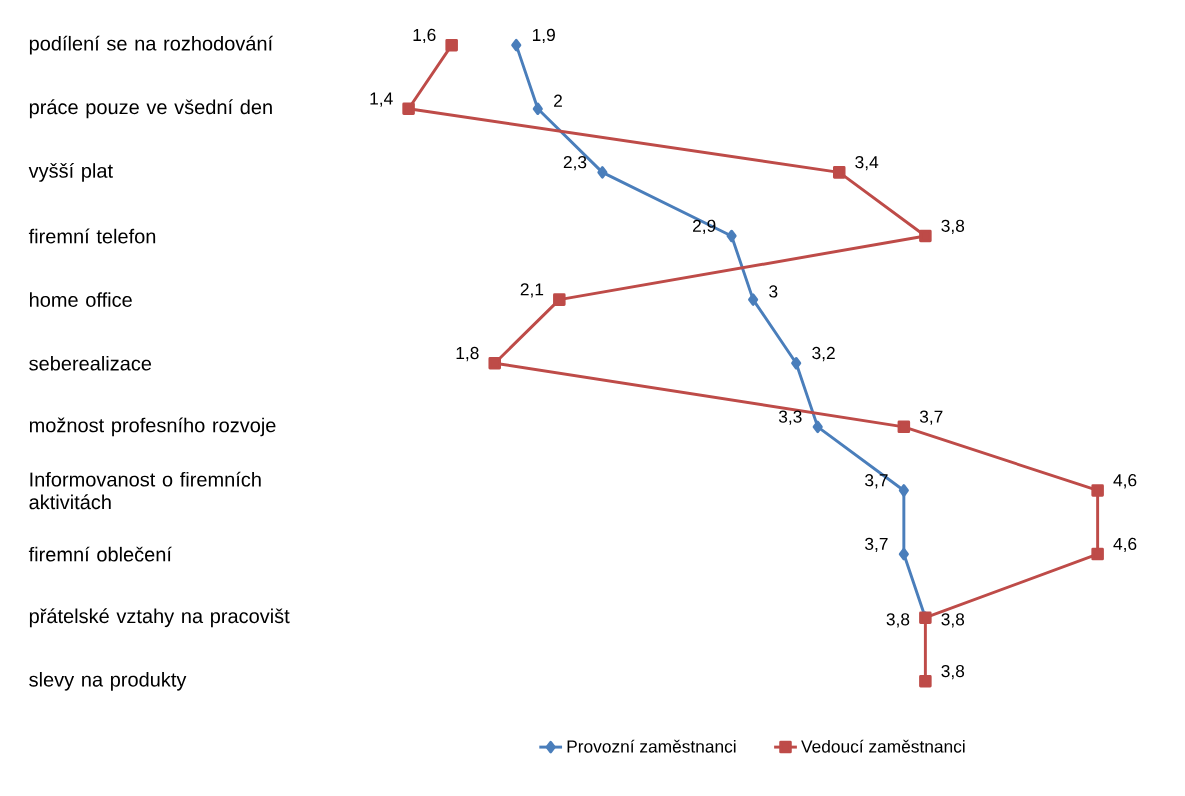  I want to click on data-label: 2,3, so click(575, 163).